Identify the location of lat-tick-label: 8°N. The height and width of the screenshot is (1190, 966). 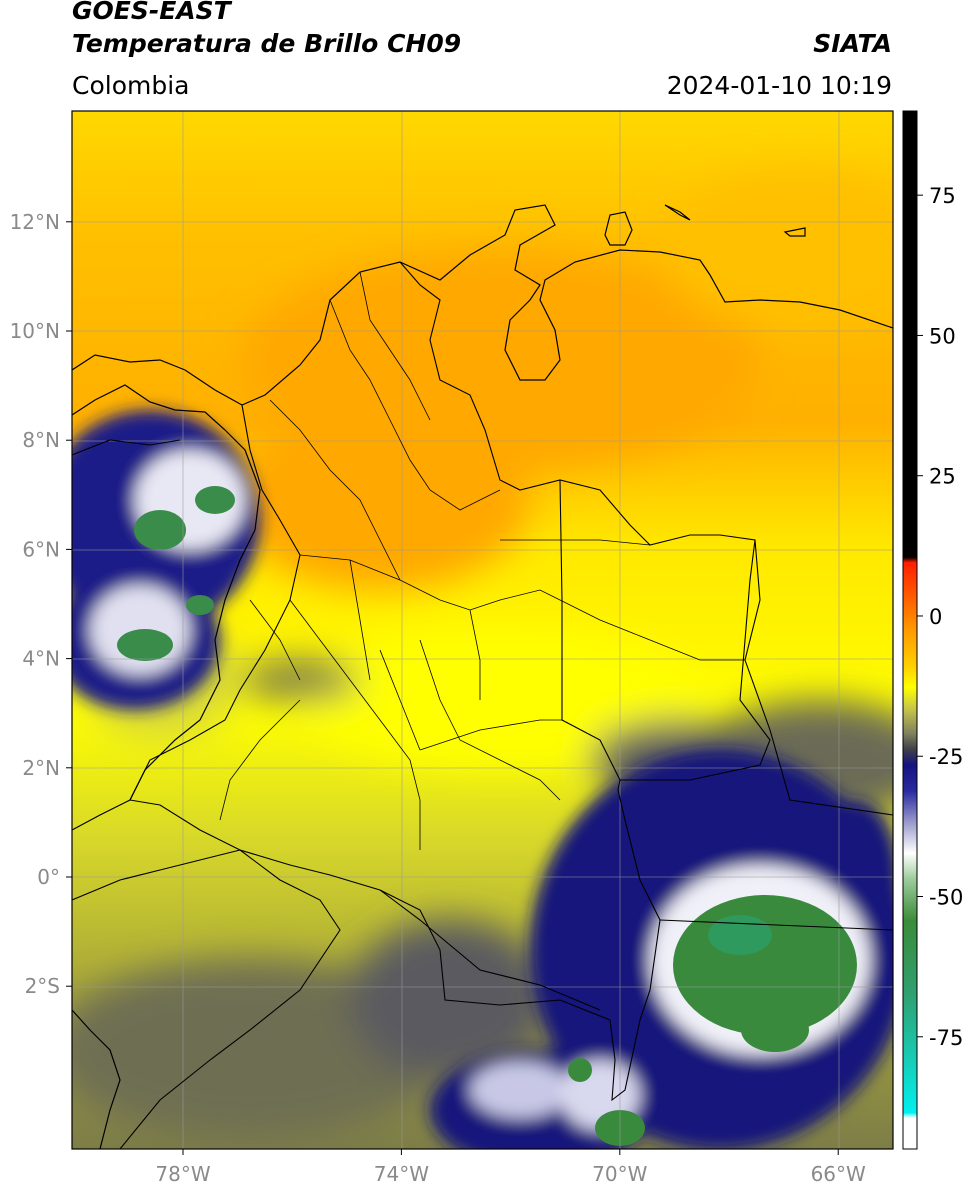
(41, 440).